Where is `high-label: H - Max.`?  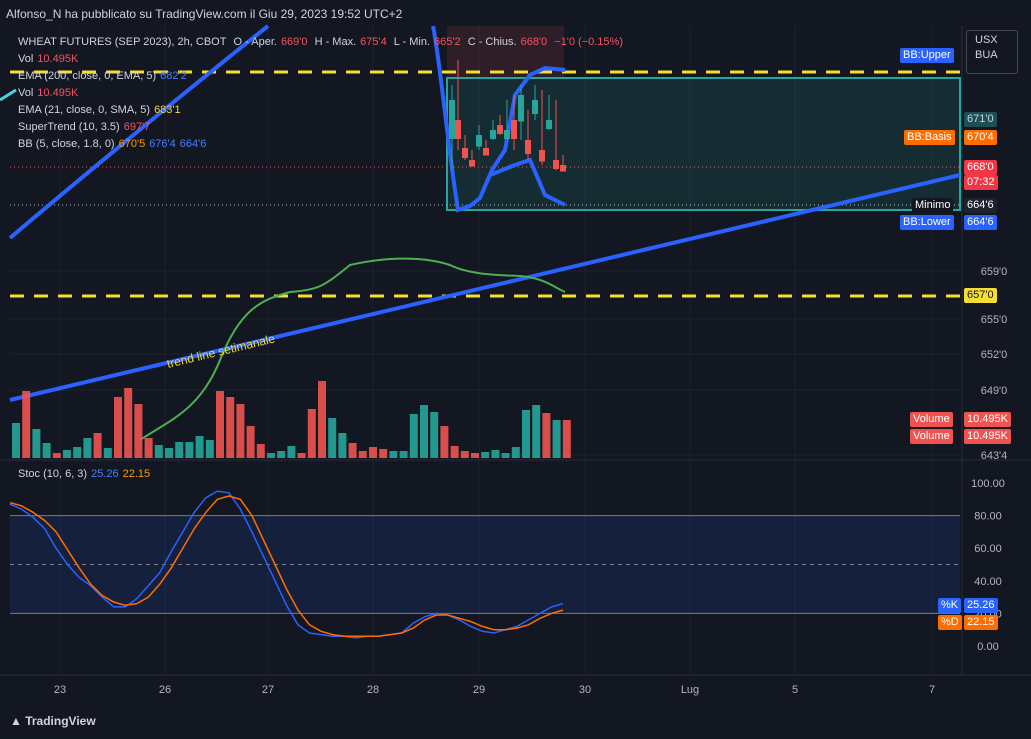 high-label: H - Max. is located at coordinates (335, 42).